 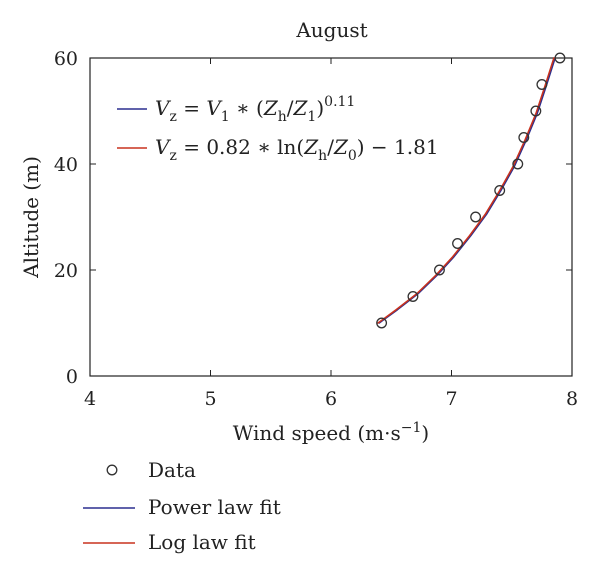 What do you see at coordinates (320, 108) in the screenshot?
I see `equation-part: )` at bounding box center [320, 108].